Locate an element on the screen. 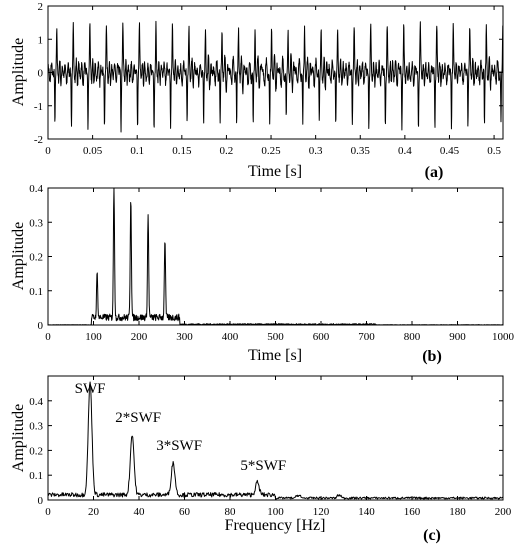  x-tick-label: 500 is located at coordinates (275, 337).